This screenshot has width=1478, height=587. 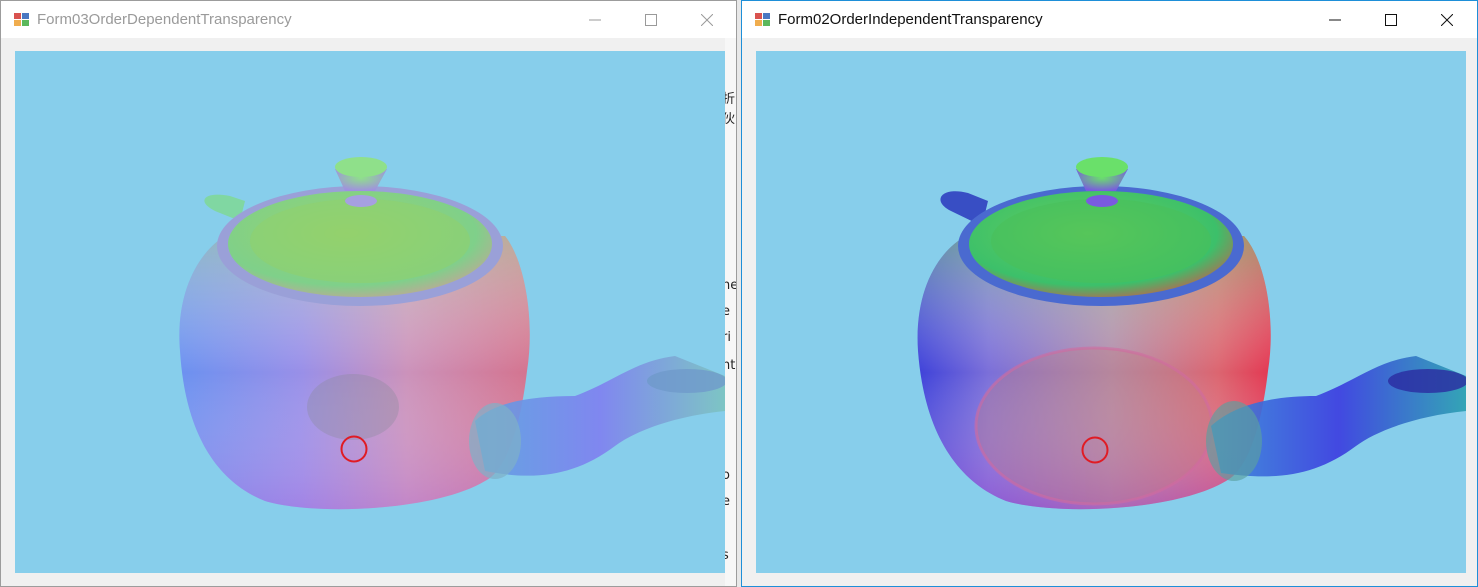 I want to click on strip-glyph: ne, so click(x=730, y=285).